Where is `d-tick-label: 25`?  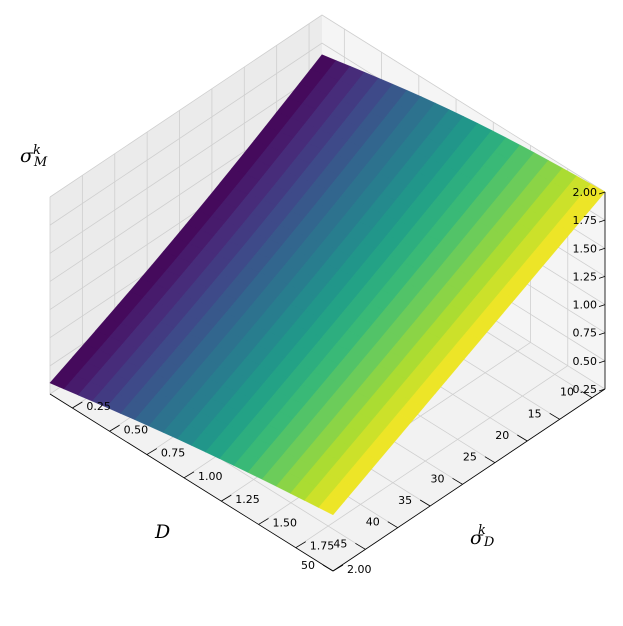 d-tick-label: 25 is located at coordinates (470, 457).